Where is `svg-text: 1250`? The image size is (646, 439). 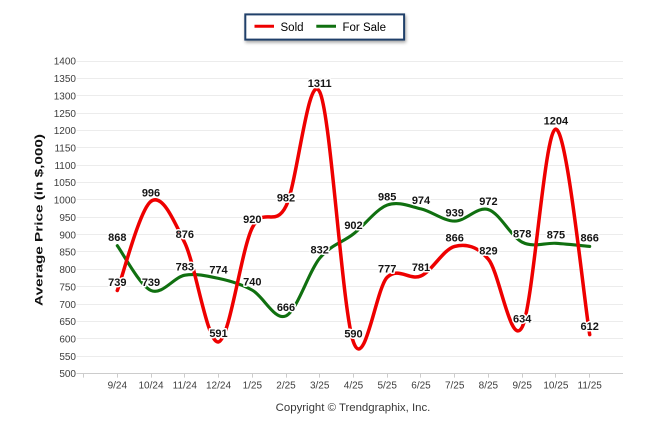
svg-text: 1250 is located at coordinates (65, 114).